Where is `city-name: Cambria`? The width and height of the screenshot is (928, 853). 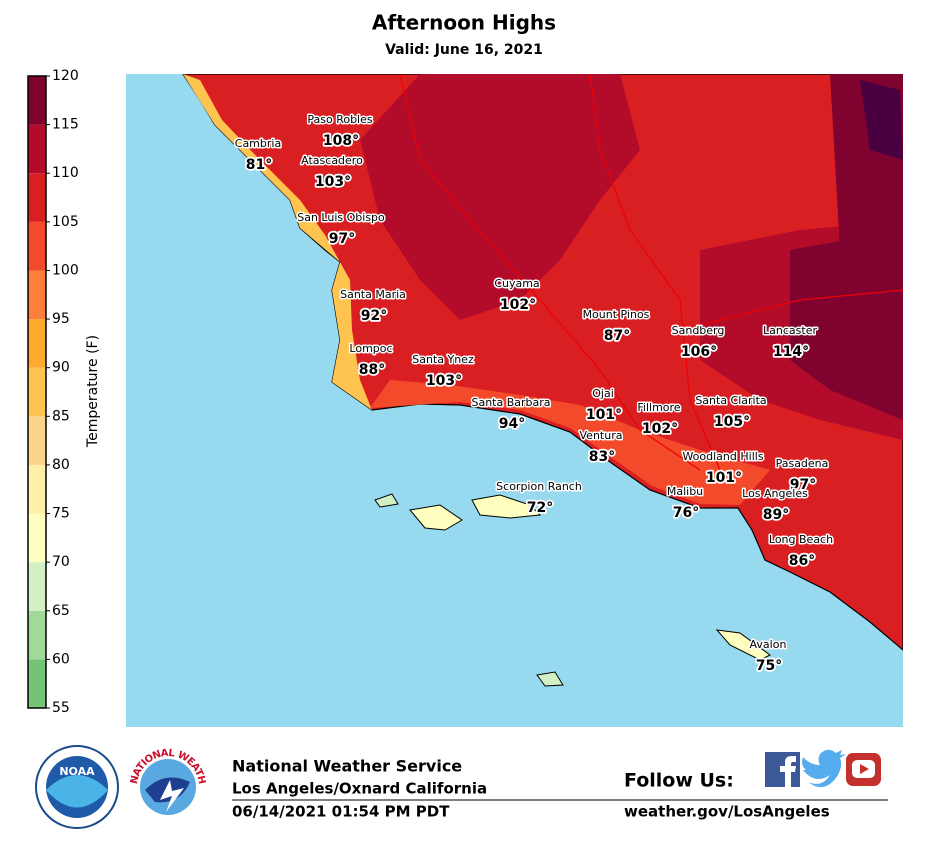 city-name: Cambria is located at coordinates (258, 143).